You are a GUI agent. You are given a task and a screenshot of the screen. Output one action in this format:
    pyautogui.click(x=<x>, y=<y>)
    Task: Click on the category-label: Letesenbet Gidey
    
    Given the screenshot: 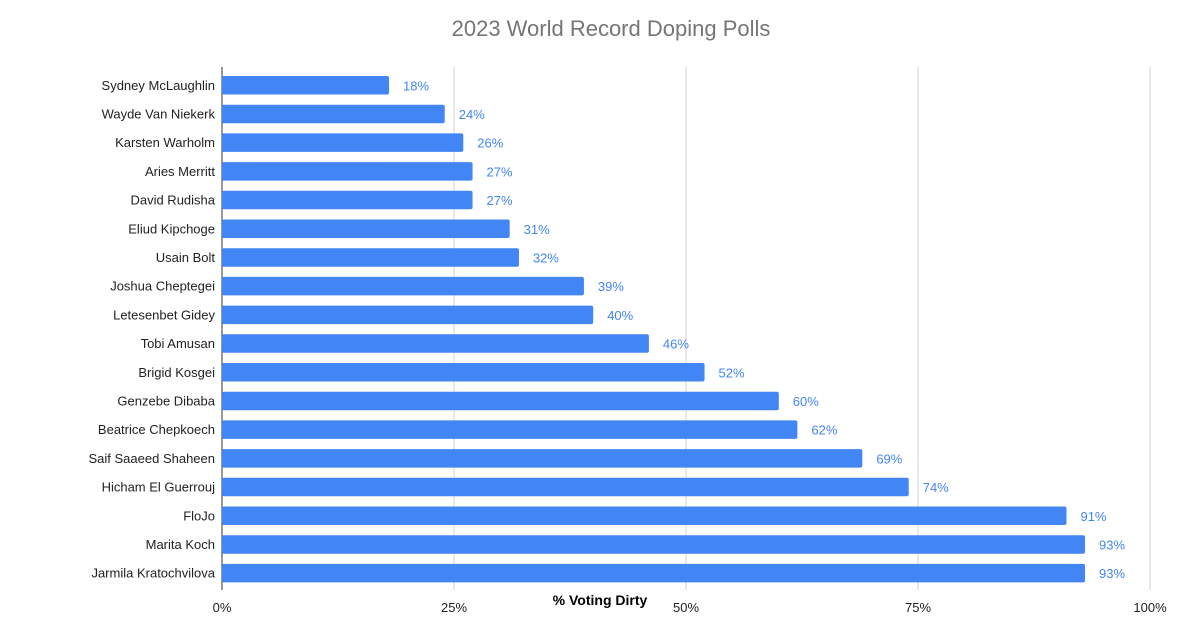 What is the action you would take?
    pyautogui.click(x=164, y=314)
    